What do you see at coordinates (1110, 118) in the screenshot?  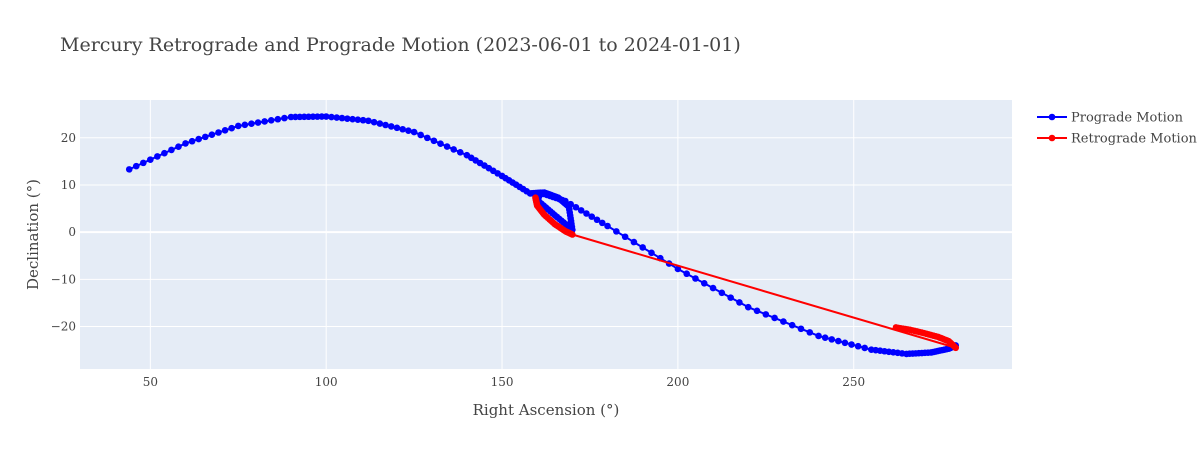 I see `legend-item: Prograde Motion` at bounding box center [1110, 118].